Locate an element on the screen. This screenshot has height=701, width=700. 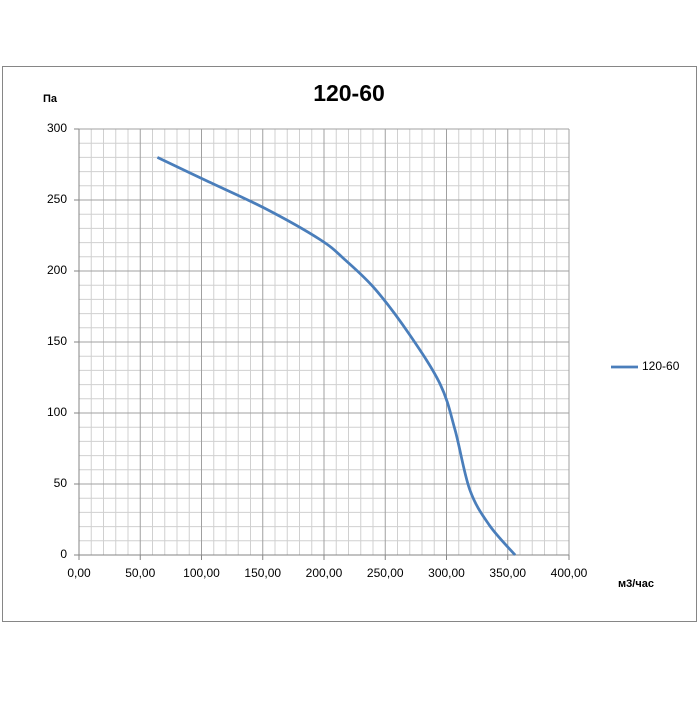
y-tick-label: 50 is located at coordinates (61, 483).